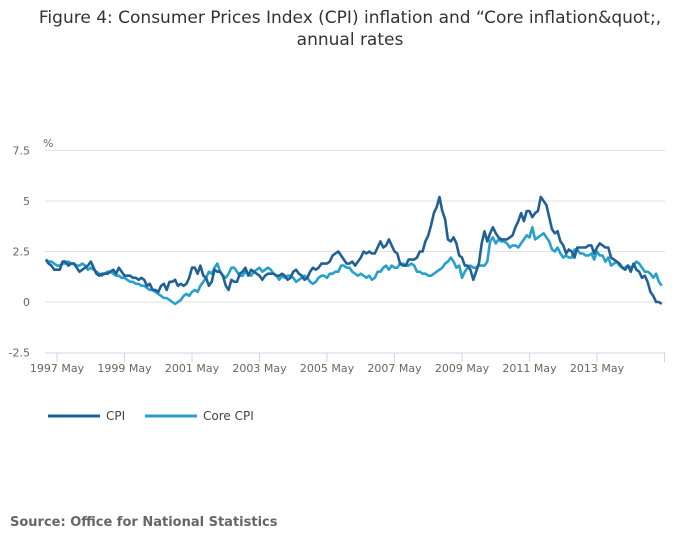  I want to click on legend-item: Core CPI, so click(199, 416).